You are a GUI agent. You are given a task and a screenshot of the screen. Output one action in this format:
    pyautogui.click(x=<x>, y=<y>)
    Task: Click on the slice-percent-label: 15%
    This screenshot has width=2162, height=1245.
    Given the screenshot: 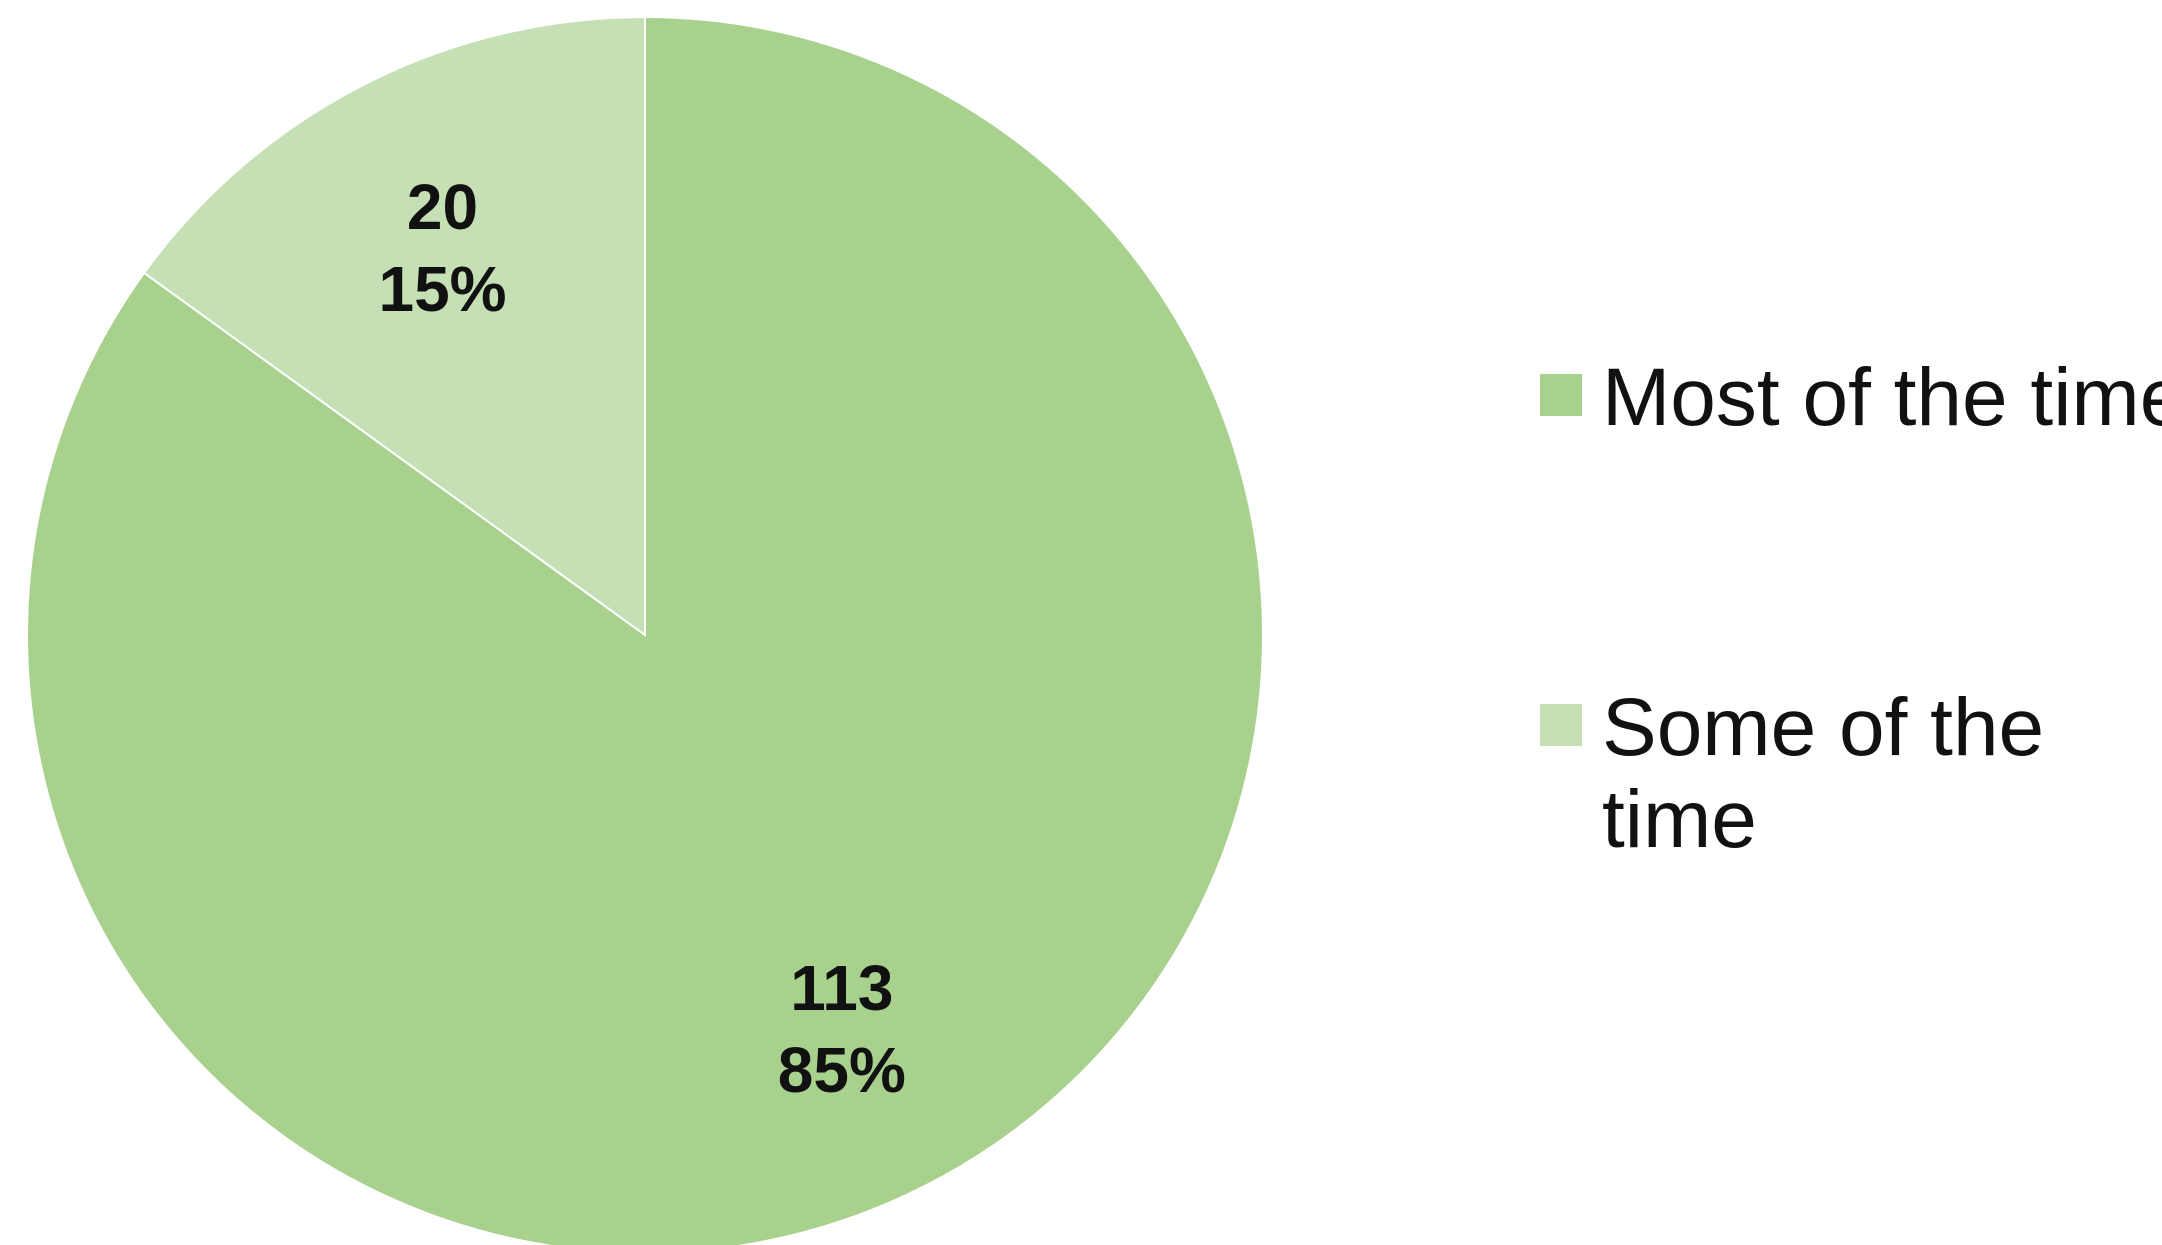 What is the action you would take?
    pyautogui.click(x=442, y=289)
    